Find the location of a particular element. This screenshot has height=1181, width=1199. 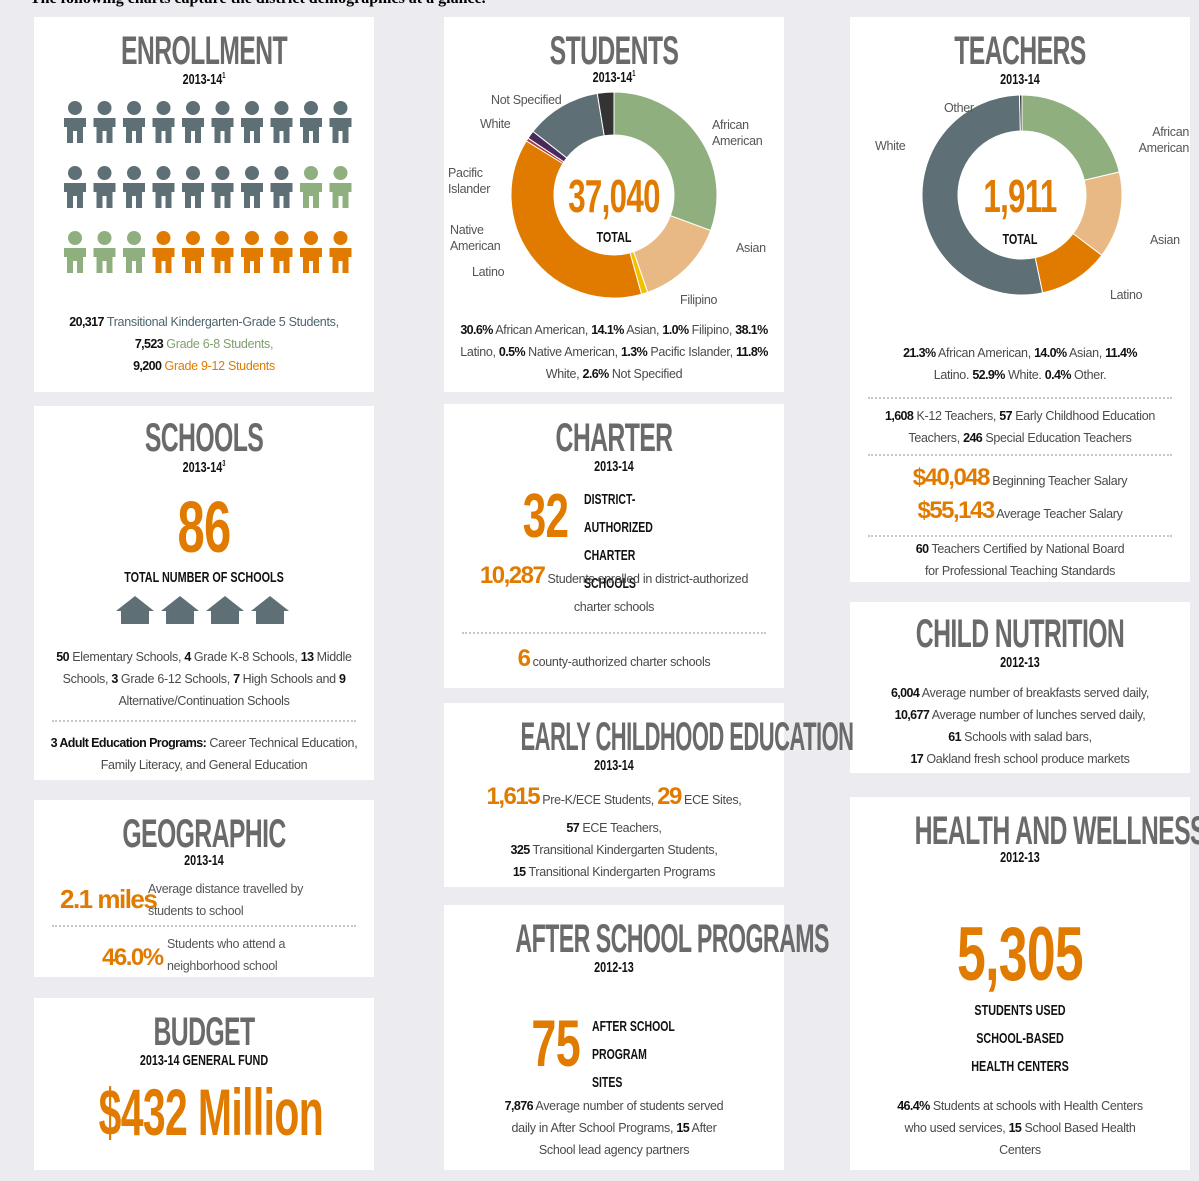

number: 14.1% is located at coordinates (607, 330).